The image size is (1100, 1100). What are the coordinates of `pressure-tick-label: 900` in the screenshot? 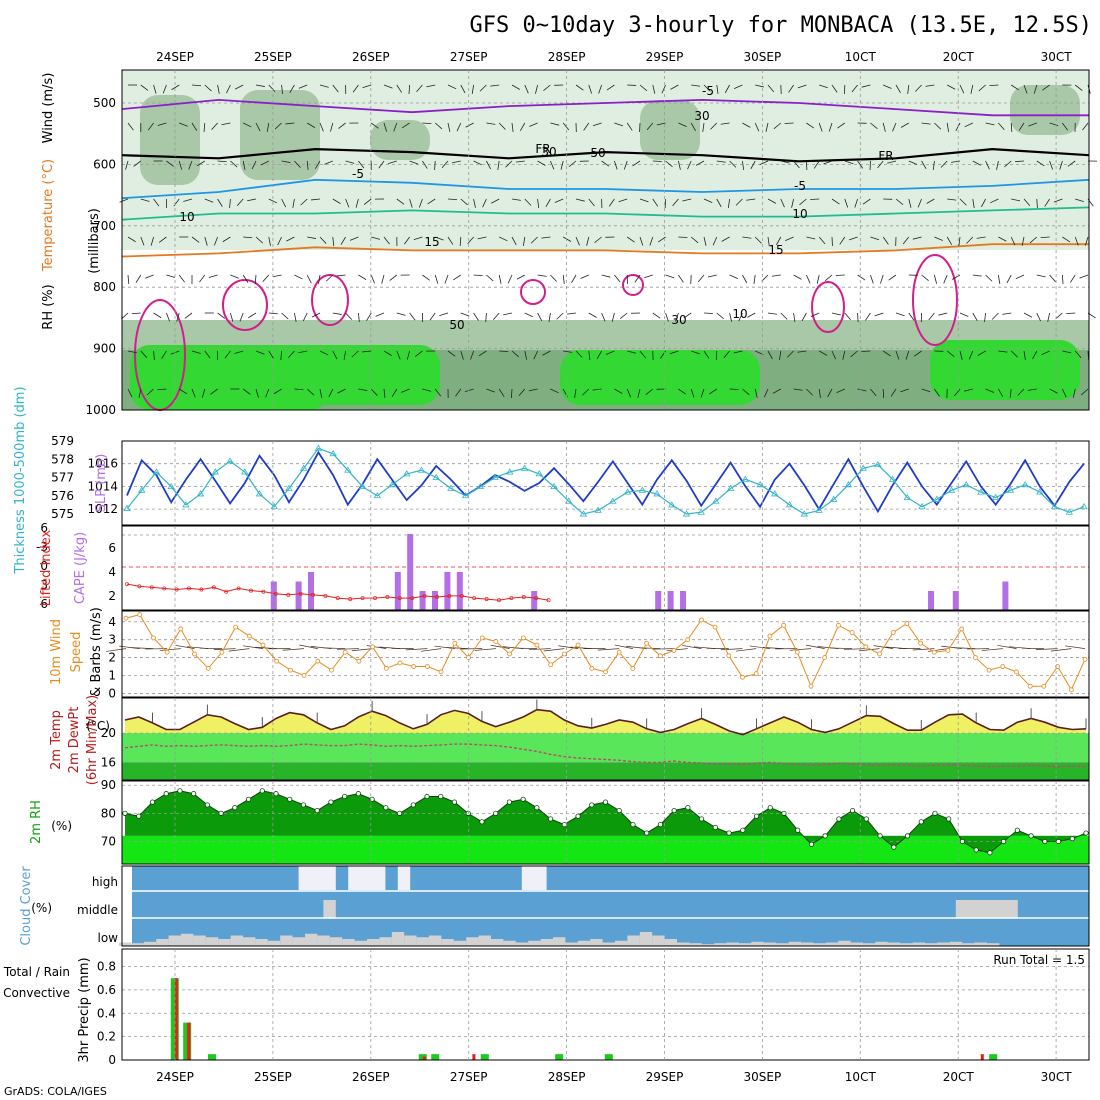 It's located at (104, 349).